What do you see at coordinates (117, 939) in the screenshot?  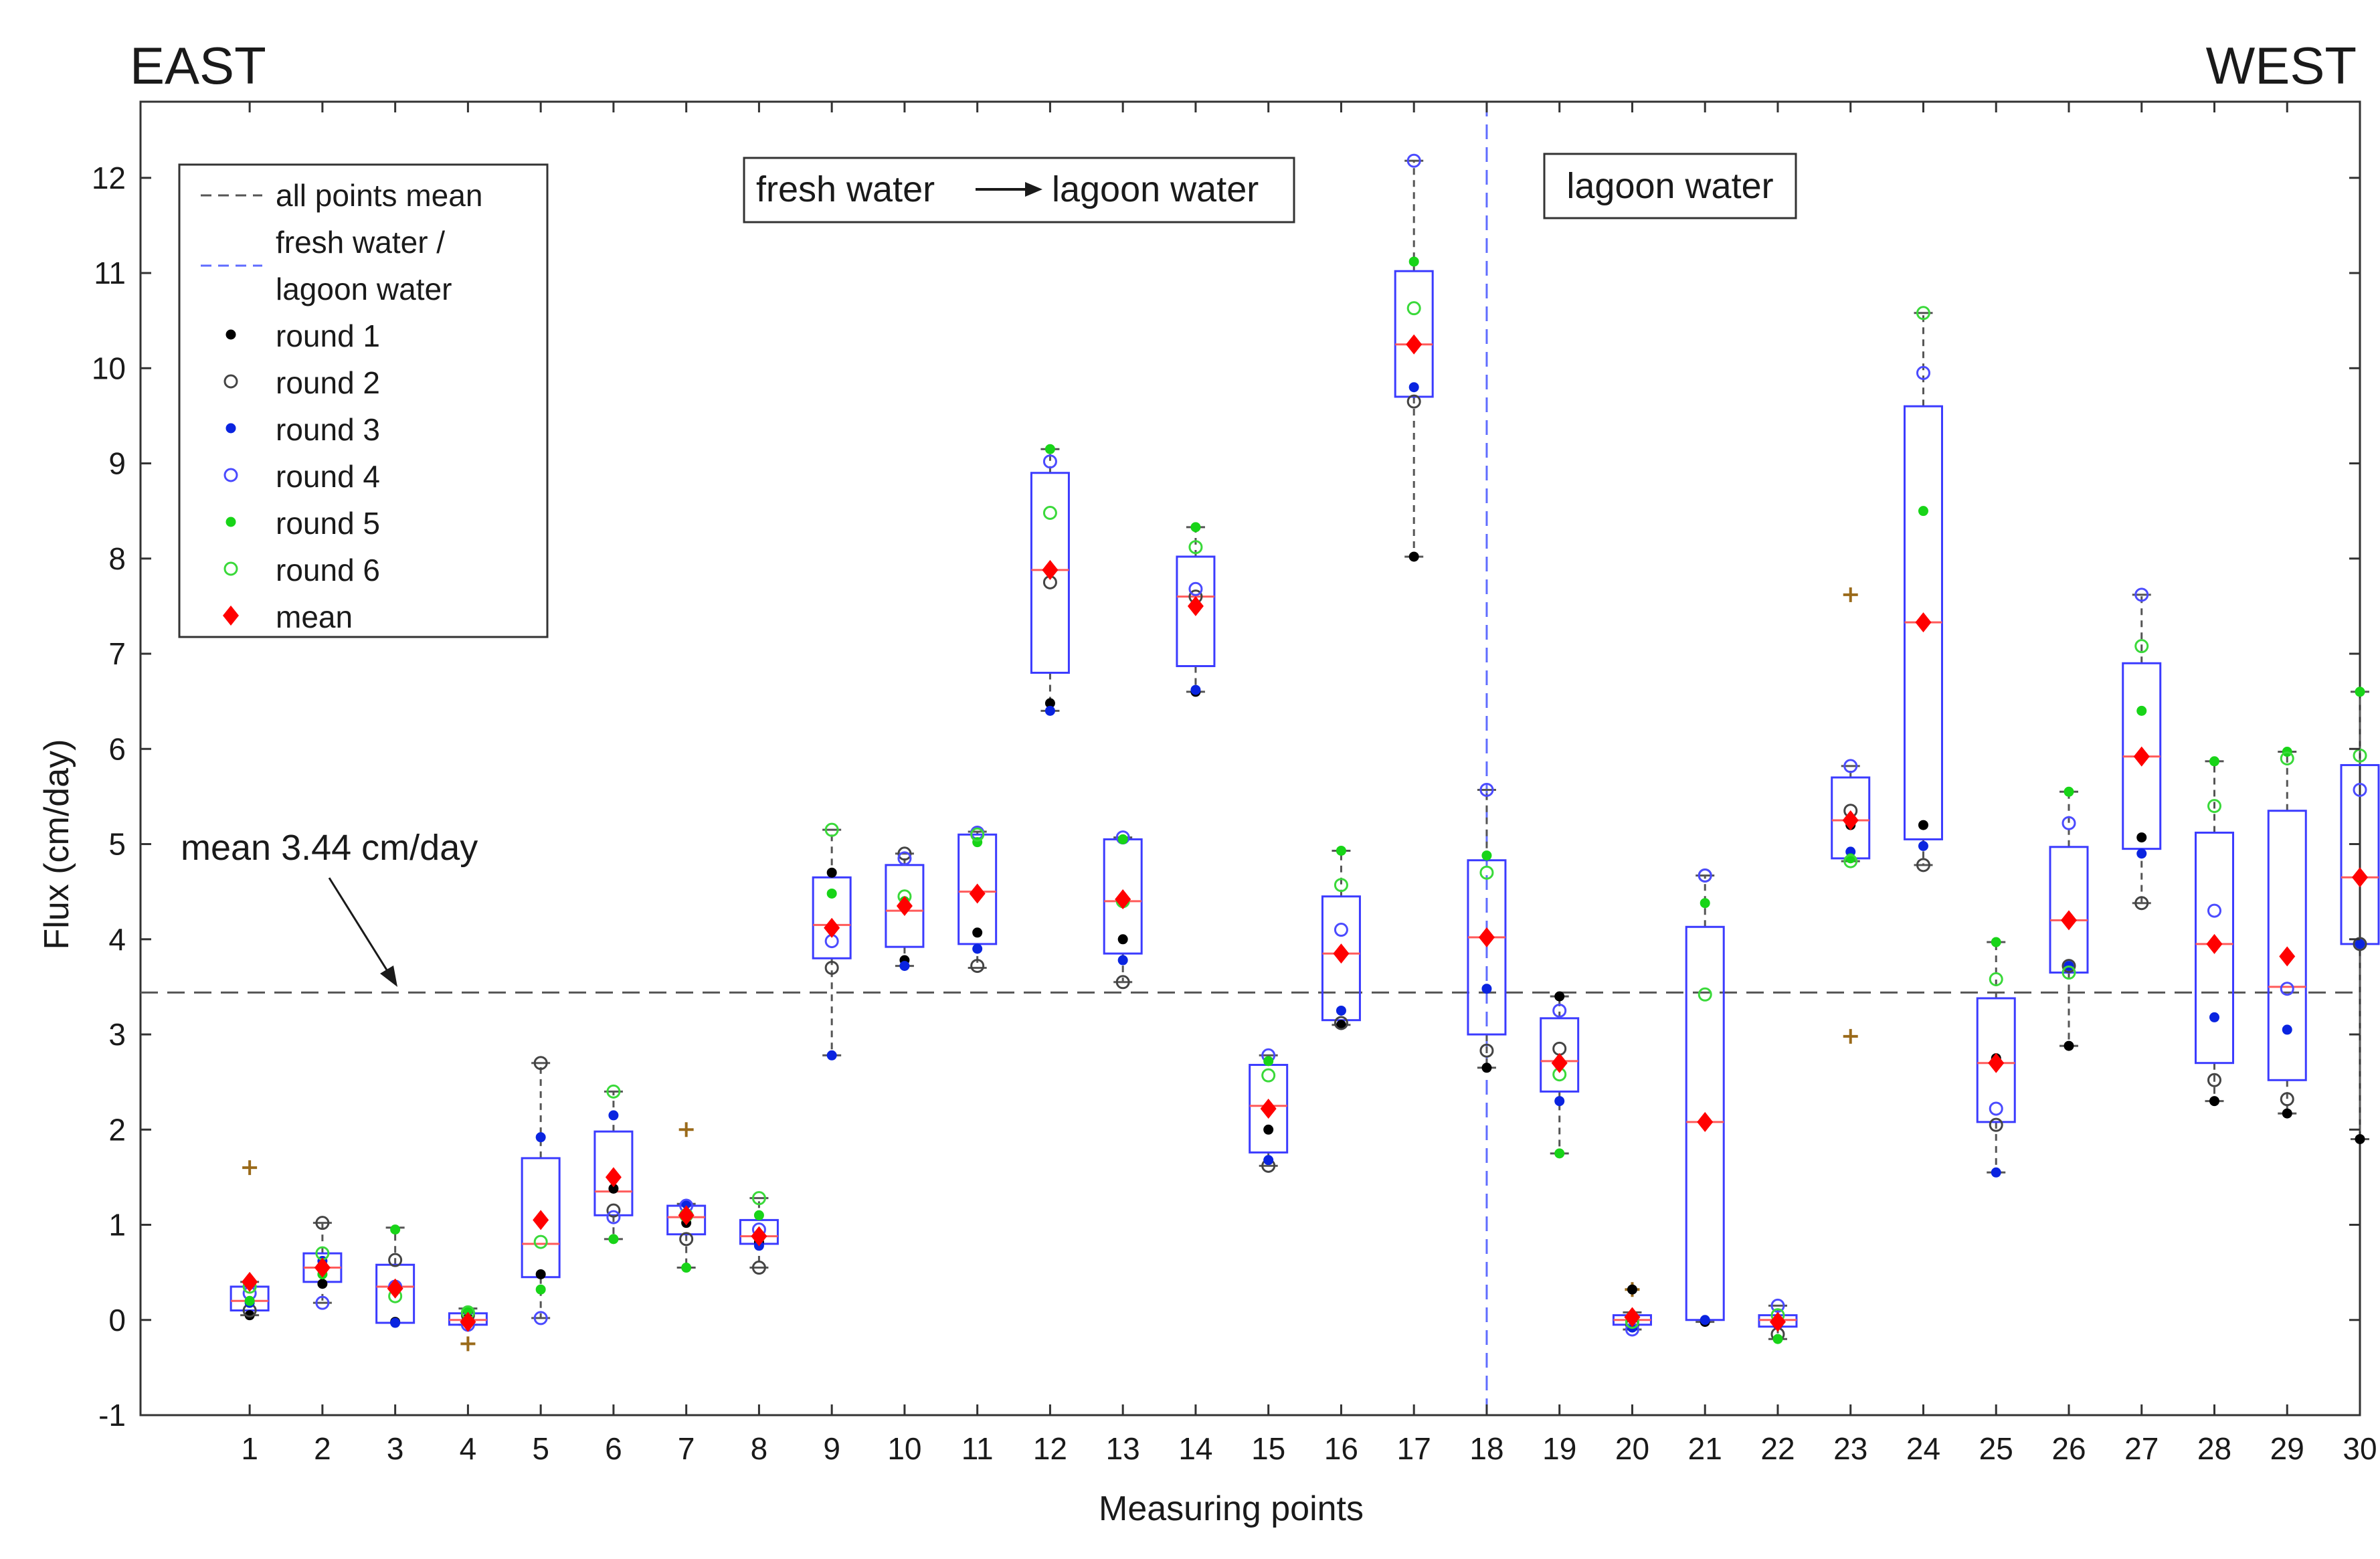 I see `y-tick-label-4: 4` at bounding box center [117, 939].